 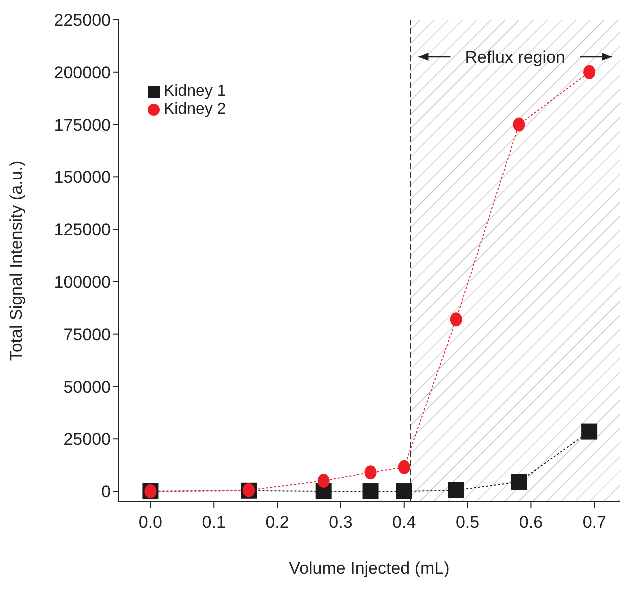 What do you see at coordinates (87, 334) in the screenshot?
I see `y-tick-label: 75000` at bounding box center [87, 334].